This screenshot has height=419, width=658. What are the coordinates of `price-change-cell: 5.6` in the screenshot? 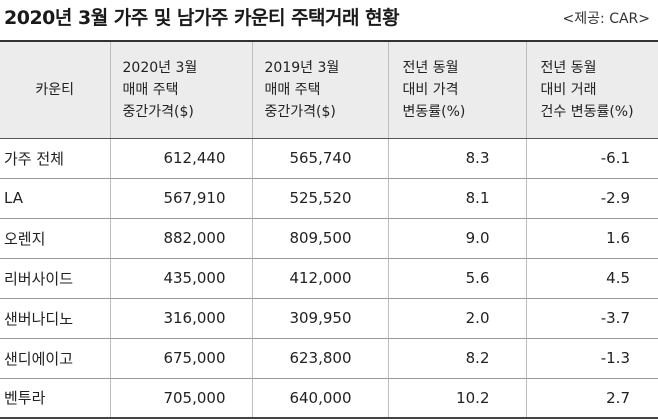 It's located at (456, 278).